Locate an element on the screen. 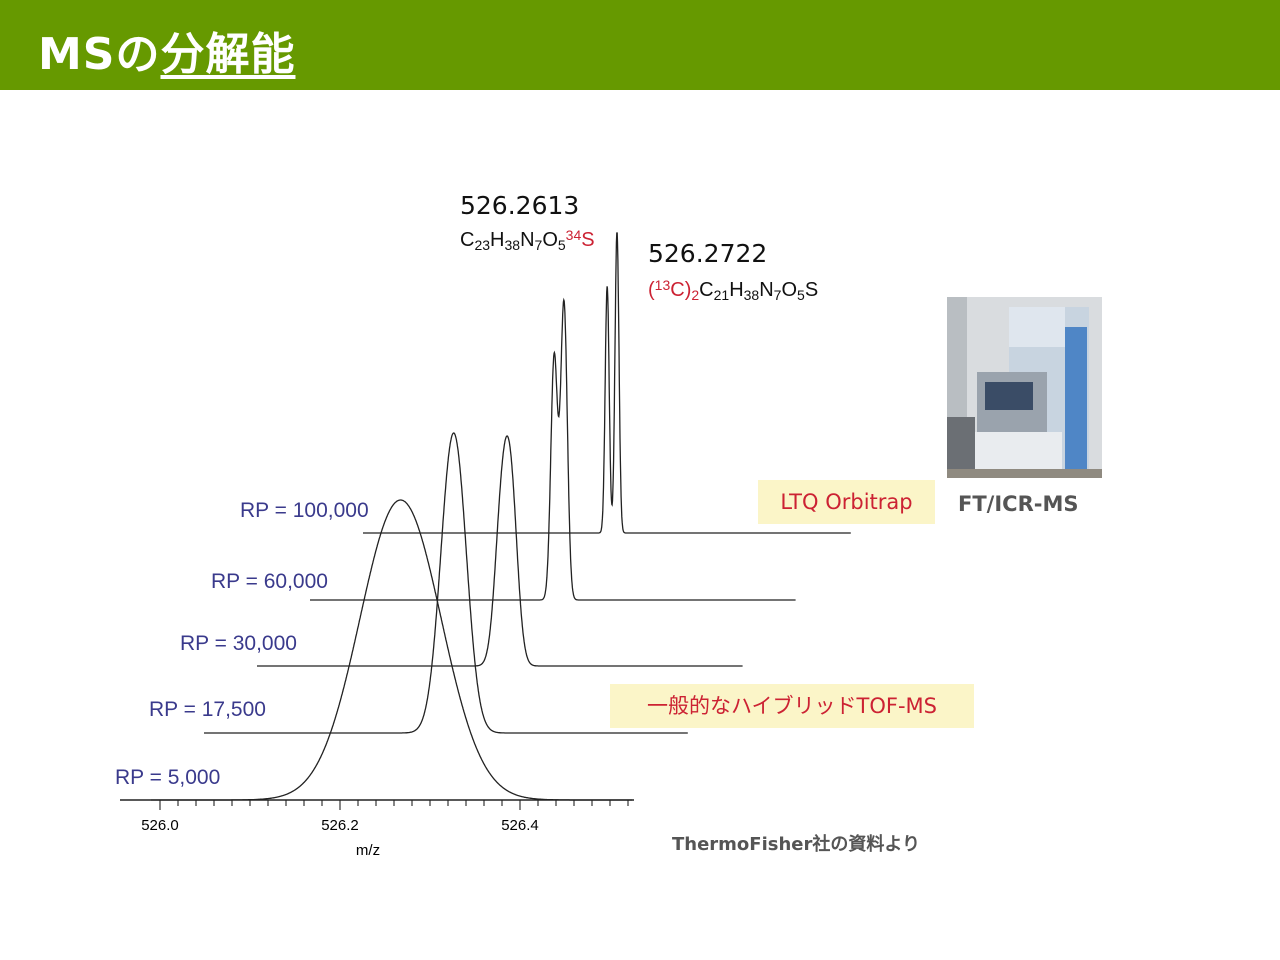 The width and height of the screenshot is (1280, 960). formula-part: 23 is located at coordinates (482, 245).